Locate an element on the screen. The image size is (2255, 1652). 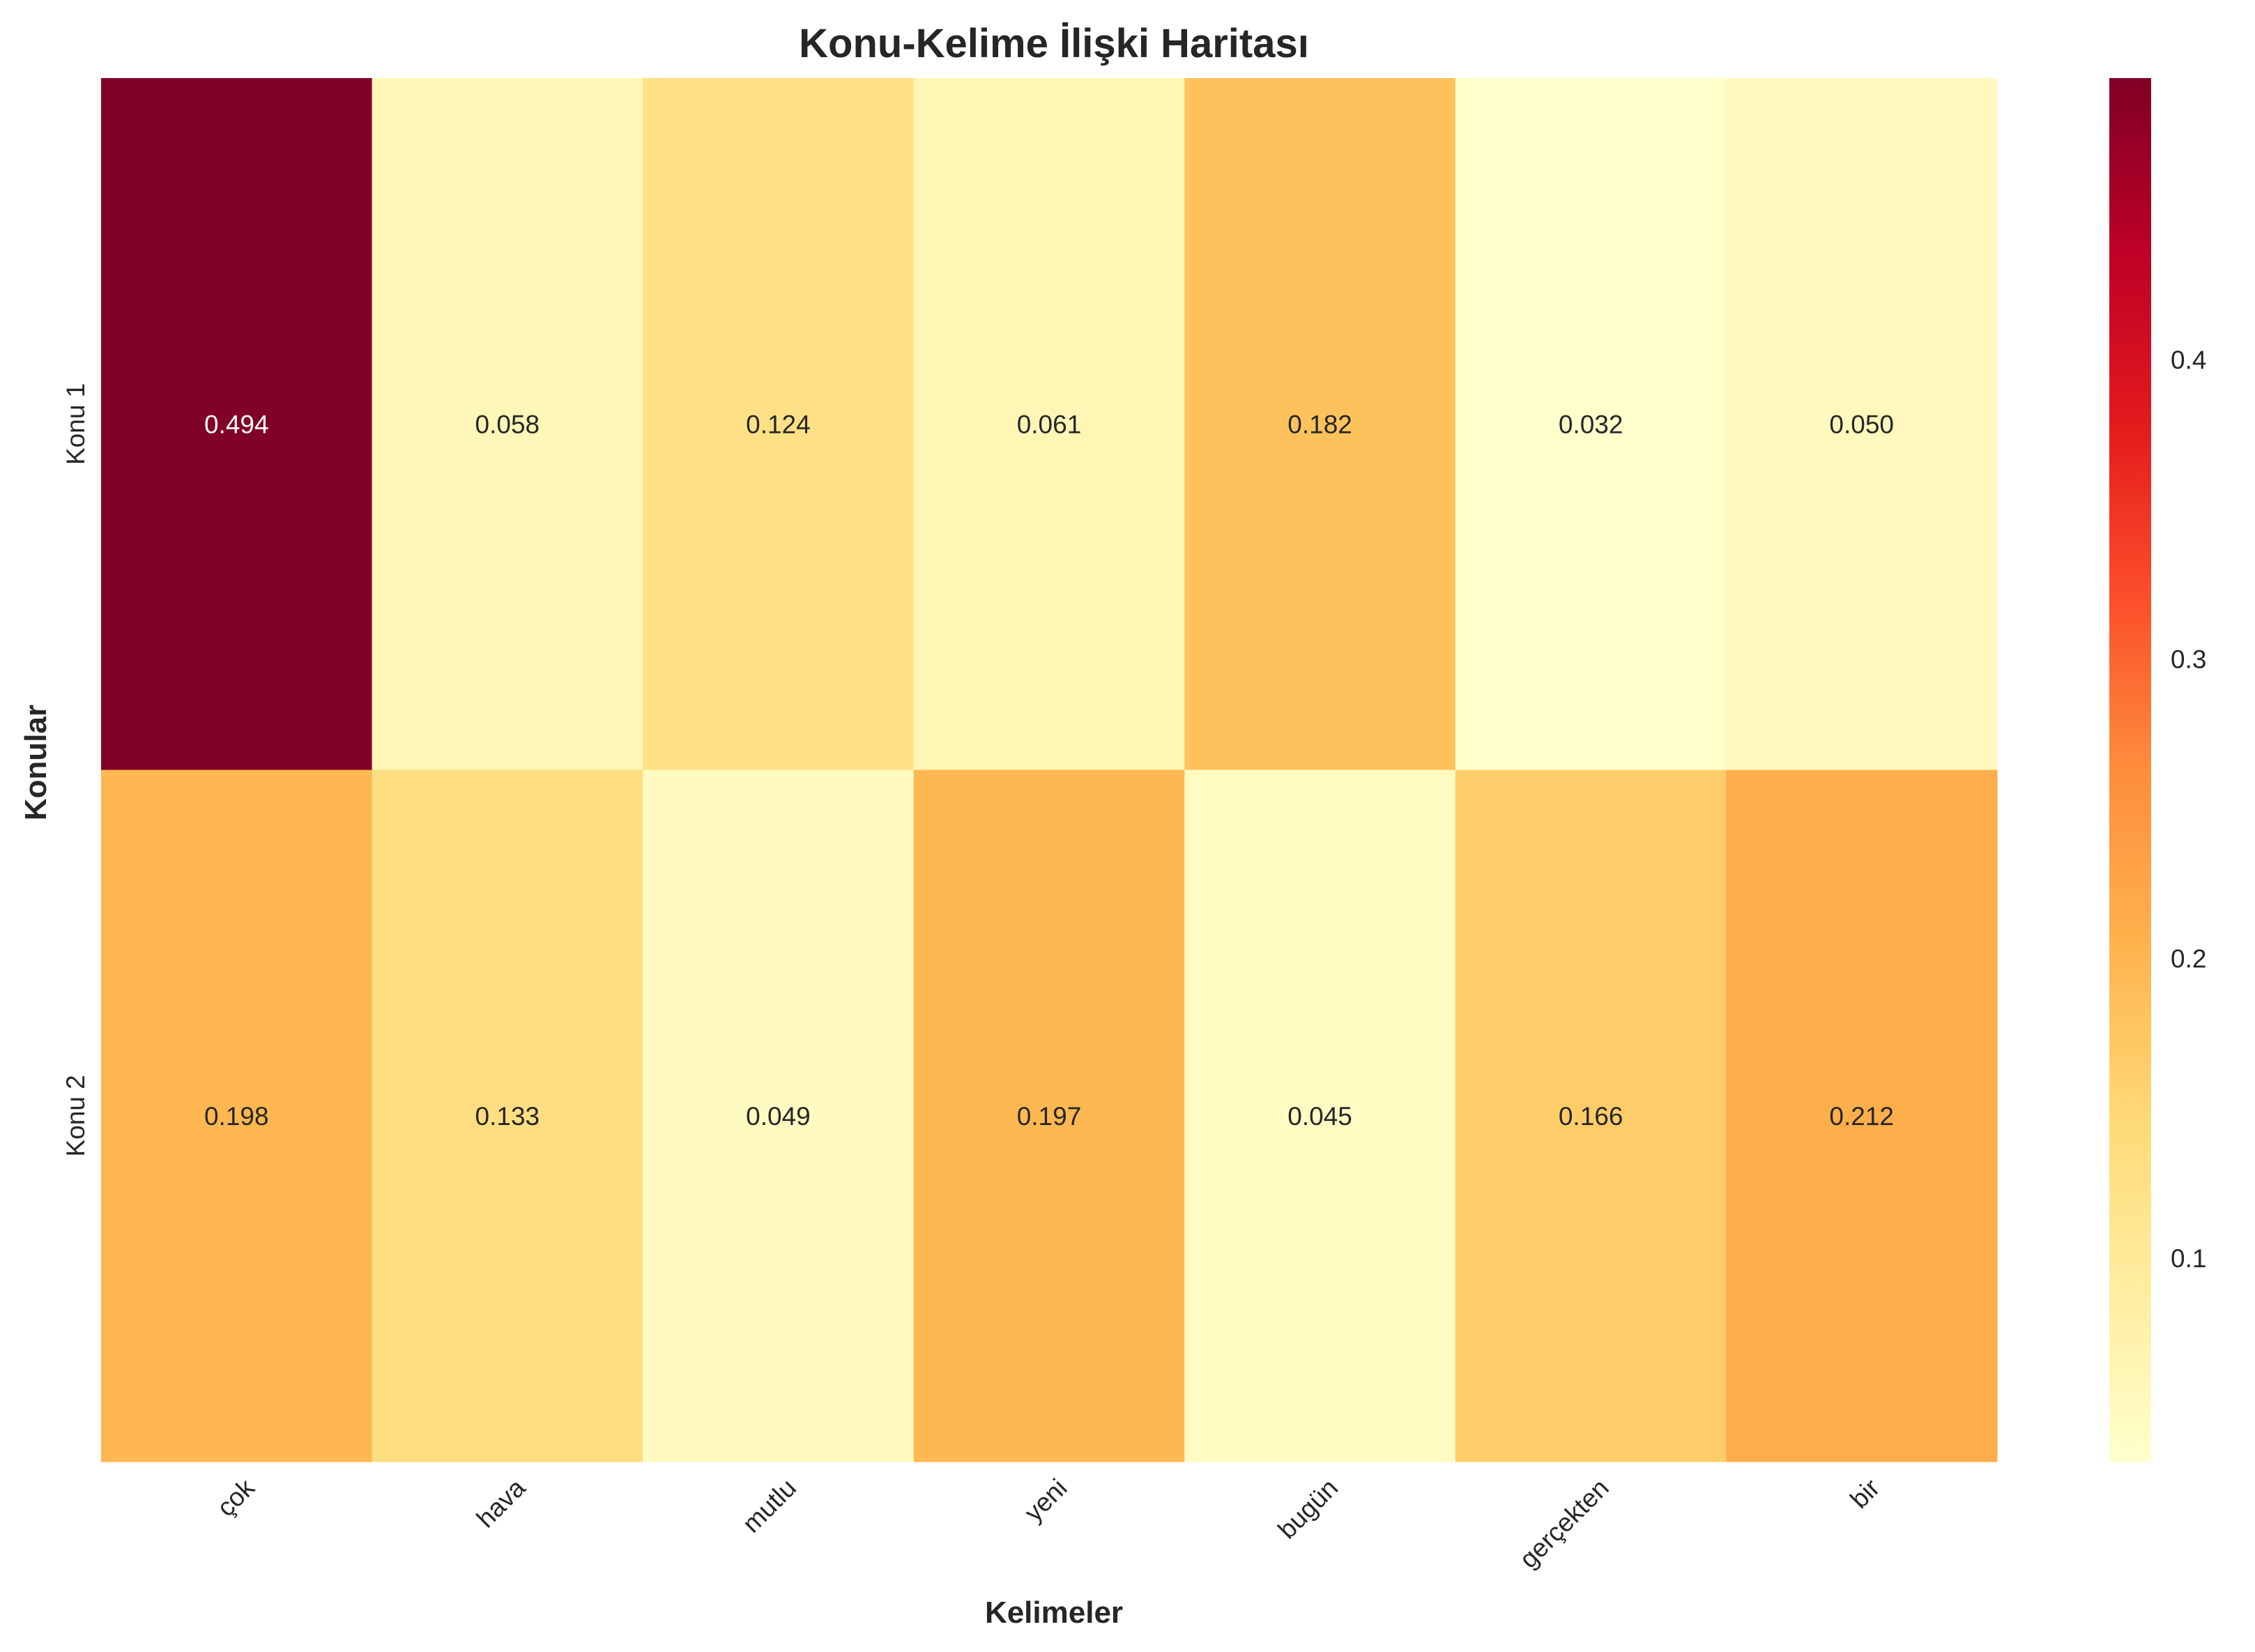
colorbar-tick-label: 0.3 is located at coordinates (2188, 659).